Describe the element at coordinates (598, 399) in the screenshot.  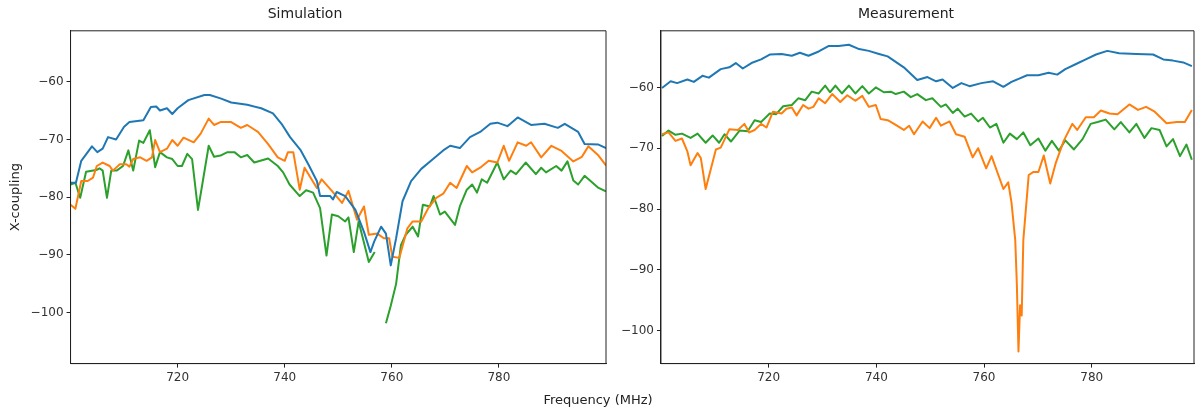
I see `x-axis-title: Frequency (MHz)` at that location.